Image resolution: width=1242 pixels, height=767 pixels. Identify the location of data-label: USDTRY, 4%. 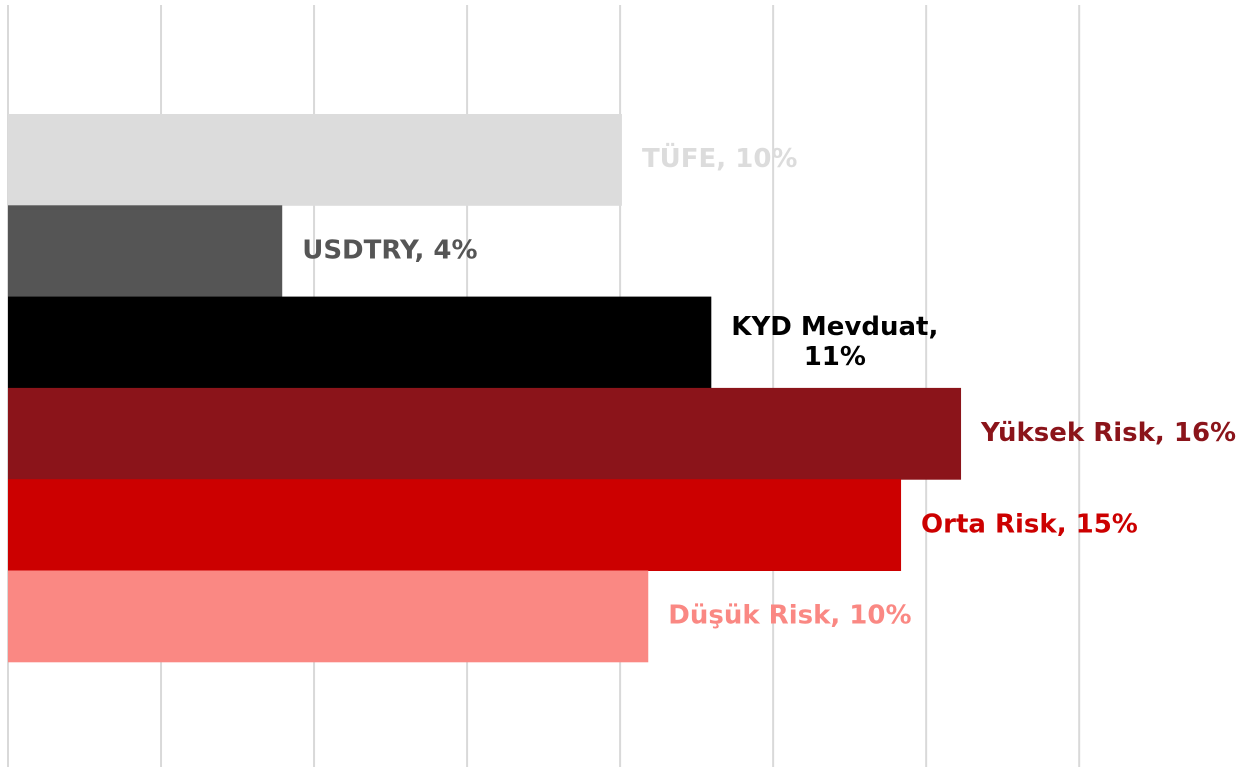
(389, 250).